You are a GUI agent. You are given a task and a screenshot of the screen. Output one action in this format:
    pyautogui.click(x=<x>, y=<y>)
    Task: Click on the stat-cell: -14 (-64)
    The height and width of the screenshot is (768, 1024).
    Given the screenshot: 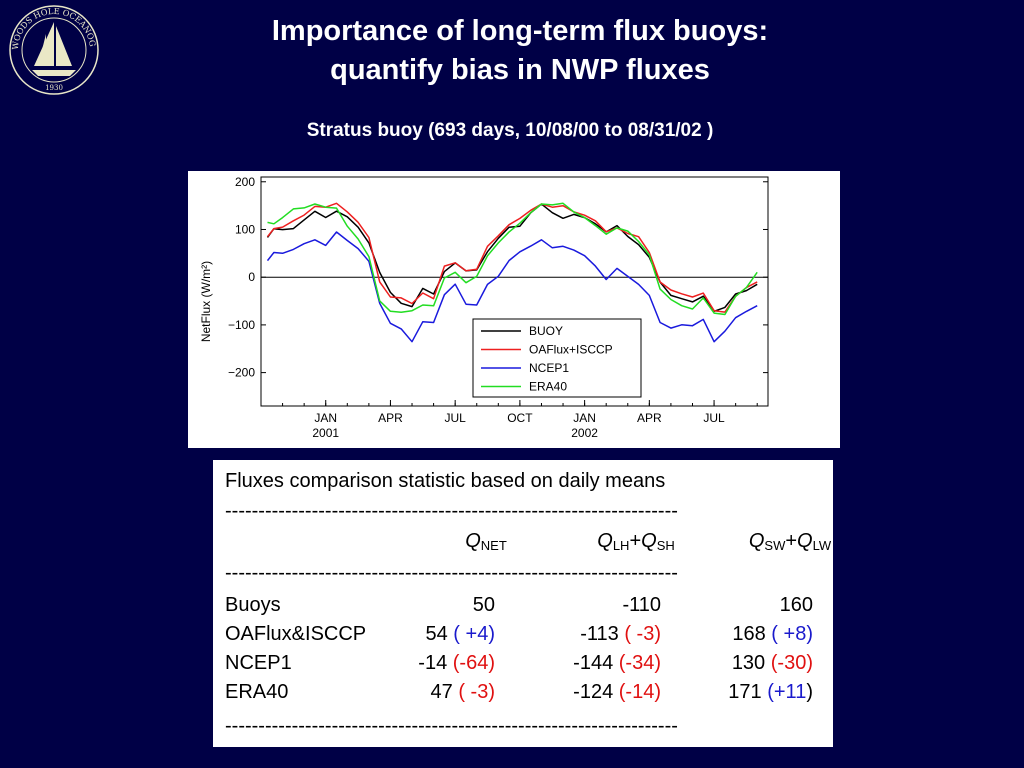 What is the action you would take?
    pyautogui.click(x=456, y=663)
    